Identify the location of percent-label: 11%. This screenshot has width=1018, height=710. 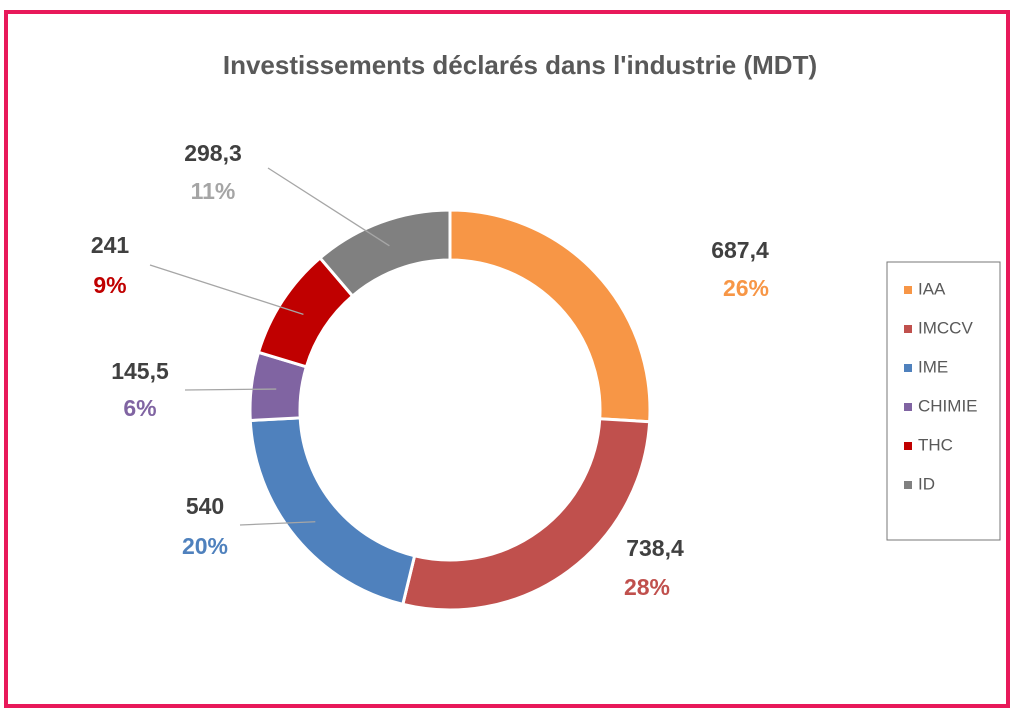
(213, 191).